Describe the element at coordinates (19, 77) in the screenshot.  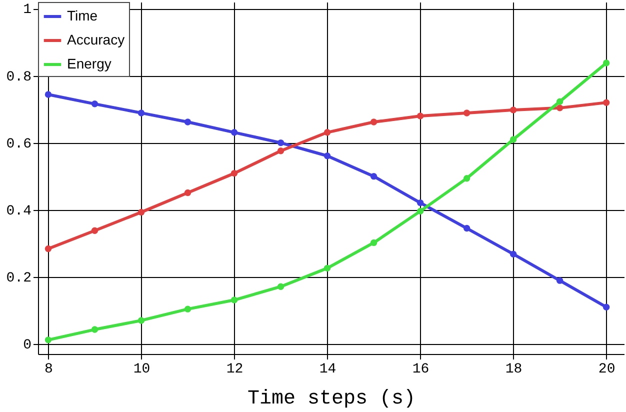
I see `y-tick-label: 0.8` at that location.